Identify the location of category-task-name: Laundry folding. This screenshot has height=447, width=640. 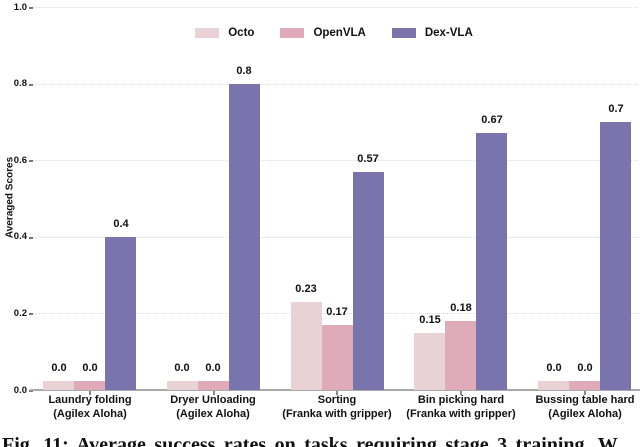
(90, 400).